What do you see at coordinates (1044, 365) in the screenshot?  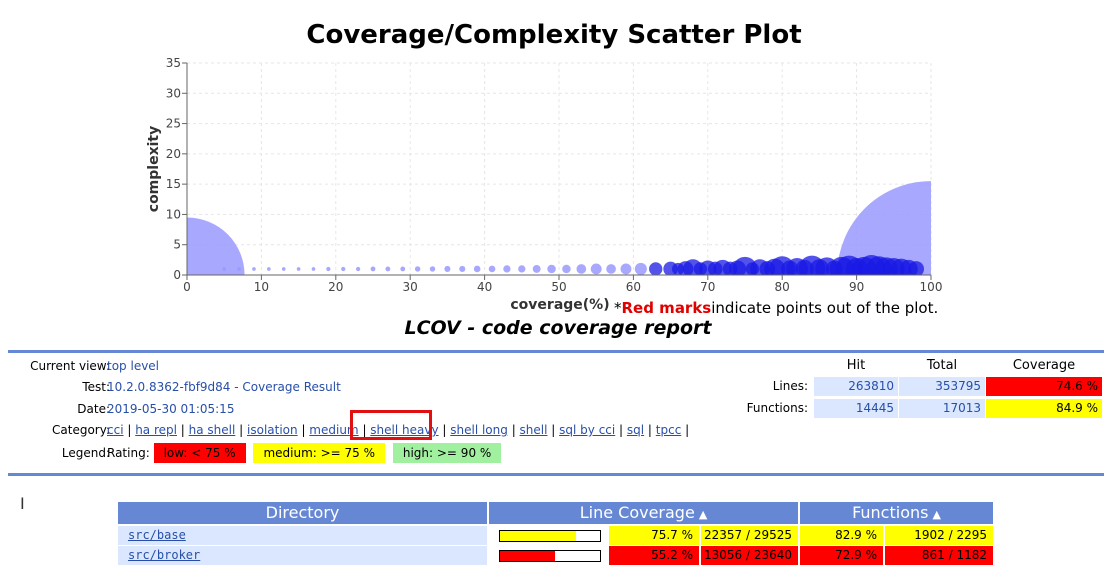 I see `coverage-header: Coverage` at bounding box center [1044, 365].